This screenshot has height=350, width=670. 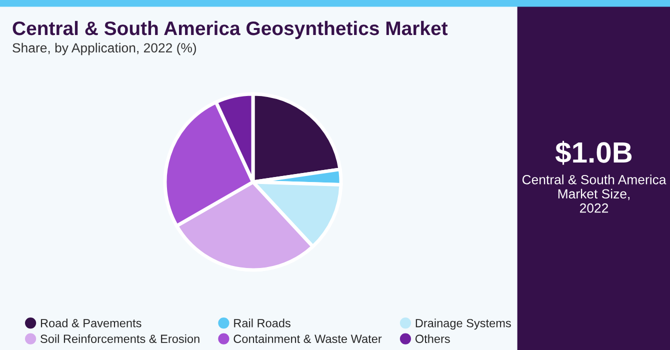 What do you see at coordinates (120, 339) in the screenshot?
I see `legend-label: Soil Reinforcements & Erosion` at bounding box center [120, 339].